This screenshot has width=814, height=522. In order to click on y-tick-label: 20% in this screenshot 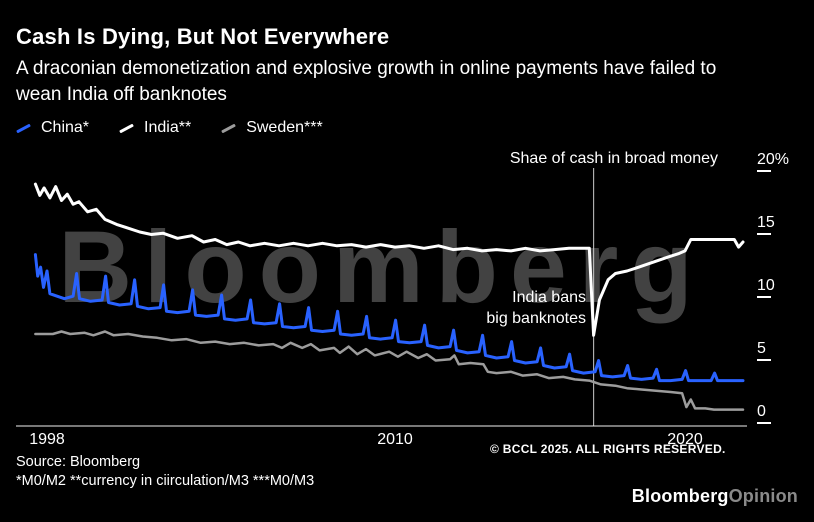, I will do `click(773, 159)`.